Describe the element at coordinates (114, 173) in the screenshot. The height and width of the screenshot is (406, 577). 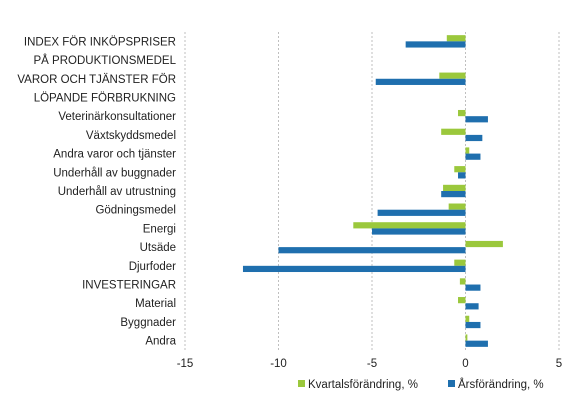
I see `category-label: Underhåll av buggnader` at that location.